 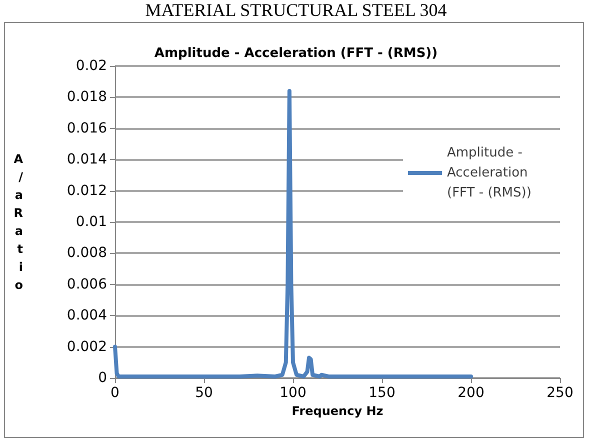 What do you see at coordinates (86, 346) in the screenshot?
I see `y-tick-label: 0.002` at bounding box center [86, 346].